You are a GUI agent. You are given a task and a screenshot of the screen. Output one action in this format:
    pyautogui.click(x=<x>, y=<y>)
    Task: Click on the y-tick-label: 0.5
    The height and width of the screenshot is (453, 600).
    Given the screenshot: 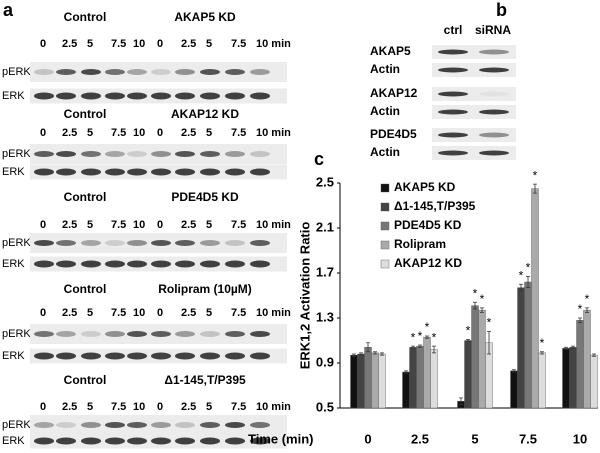 What is the action you would take?
    pyautogui.click(x=325, y=406)
    